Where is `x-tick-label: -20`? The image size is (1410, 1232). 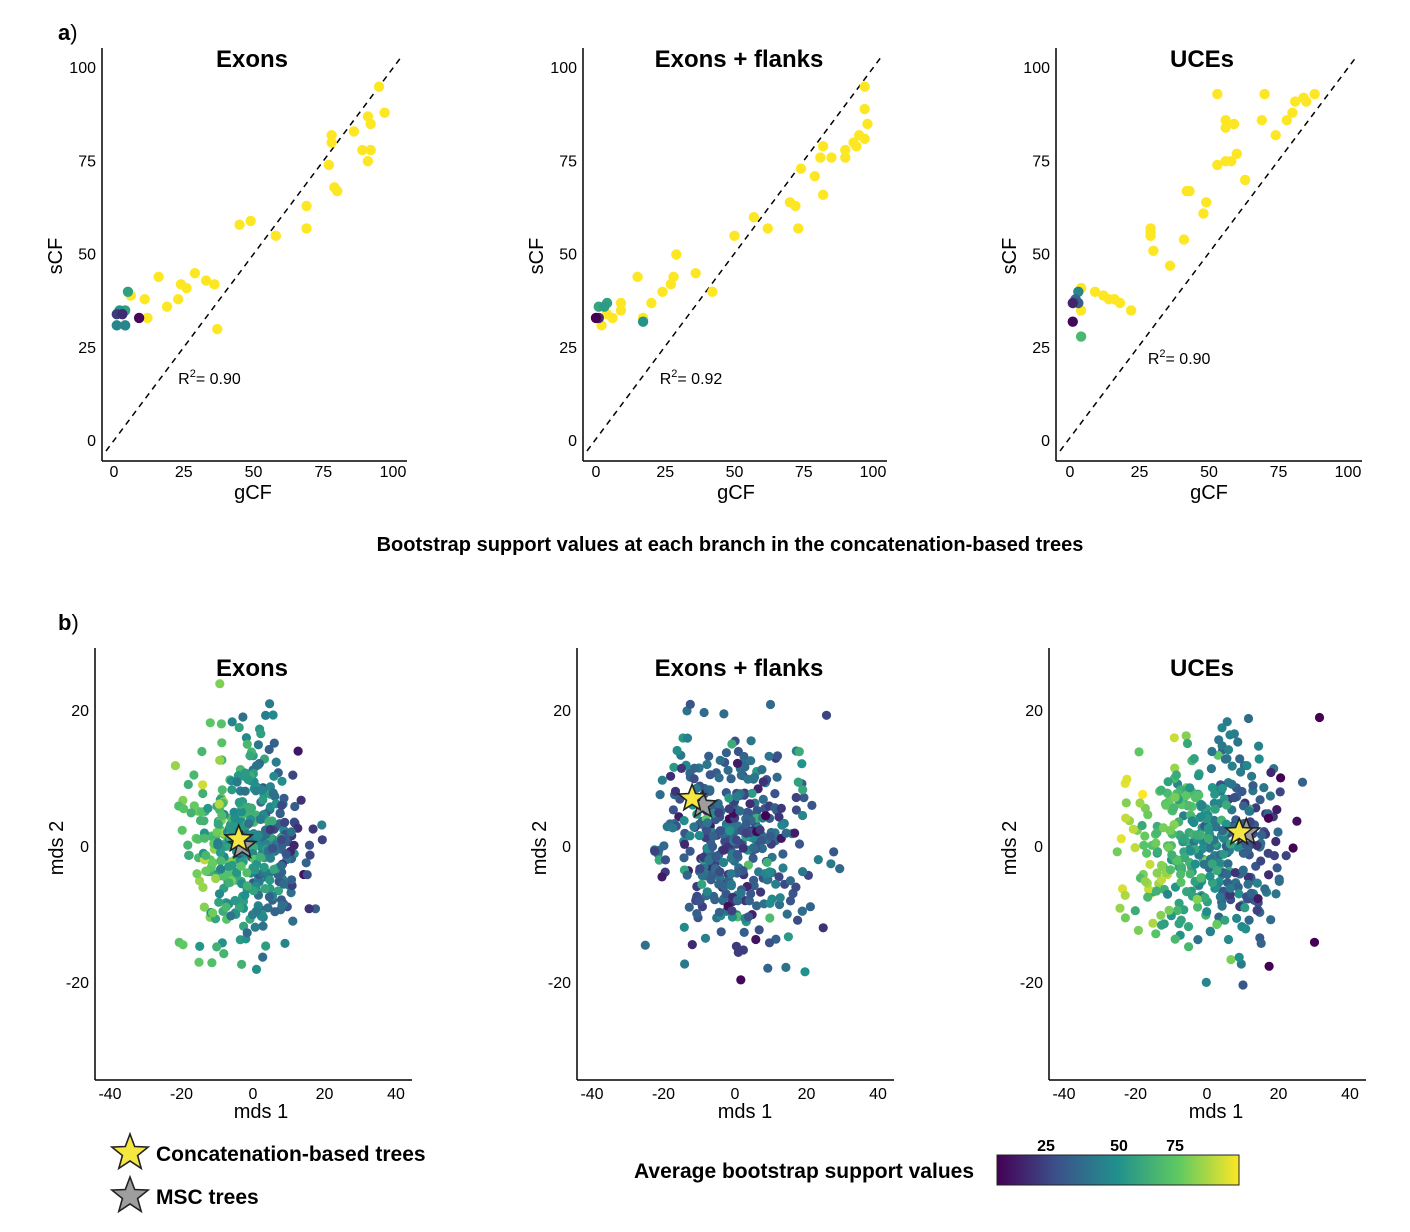
x-tick-label: -20 is located at coordinates (1135, 1094).